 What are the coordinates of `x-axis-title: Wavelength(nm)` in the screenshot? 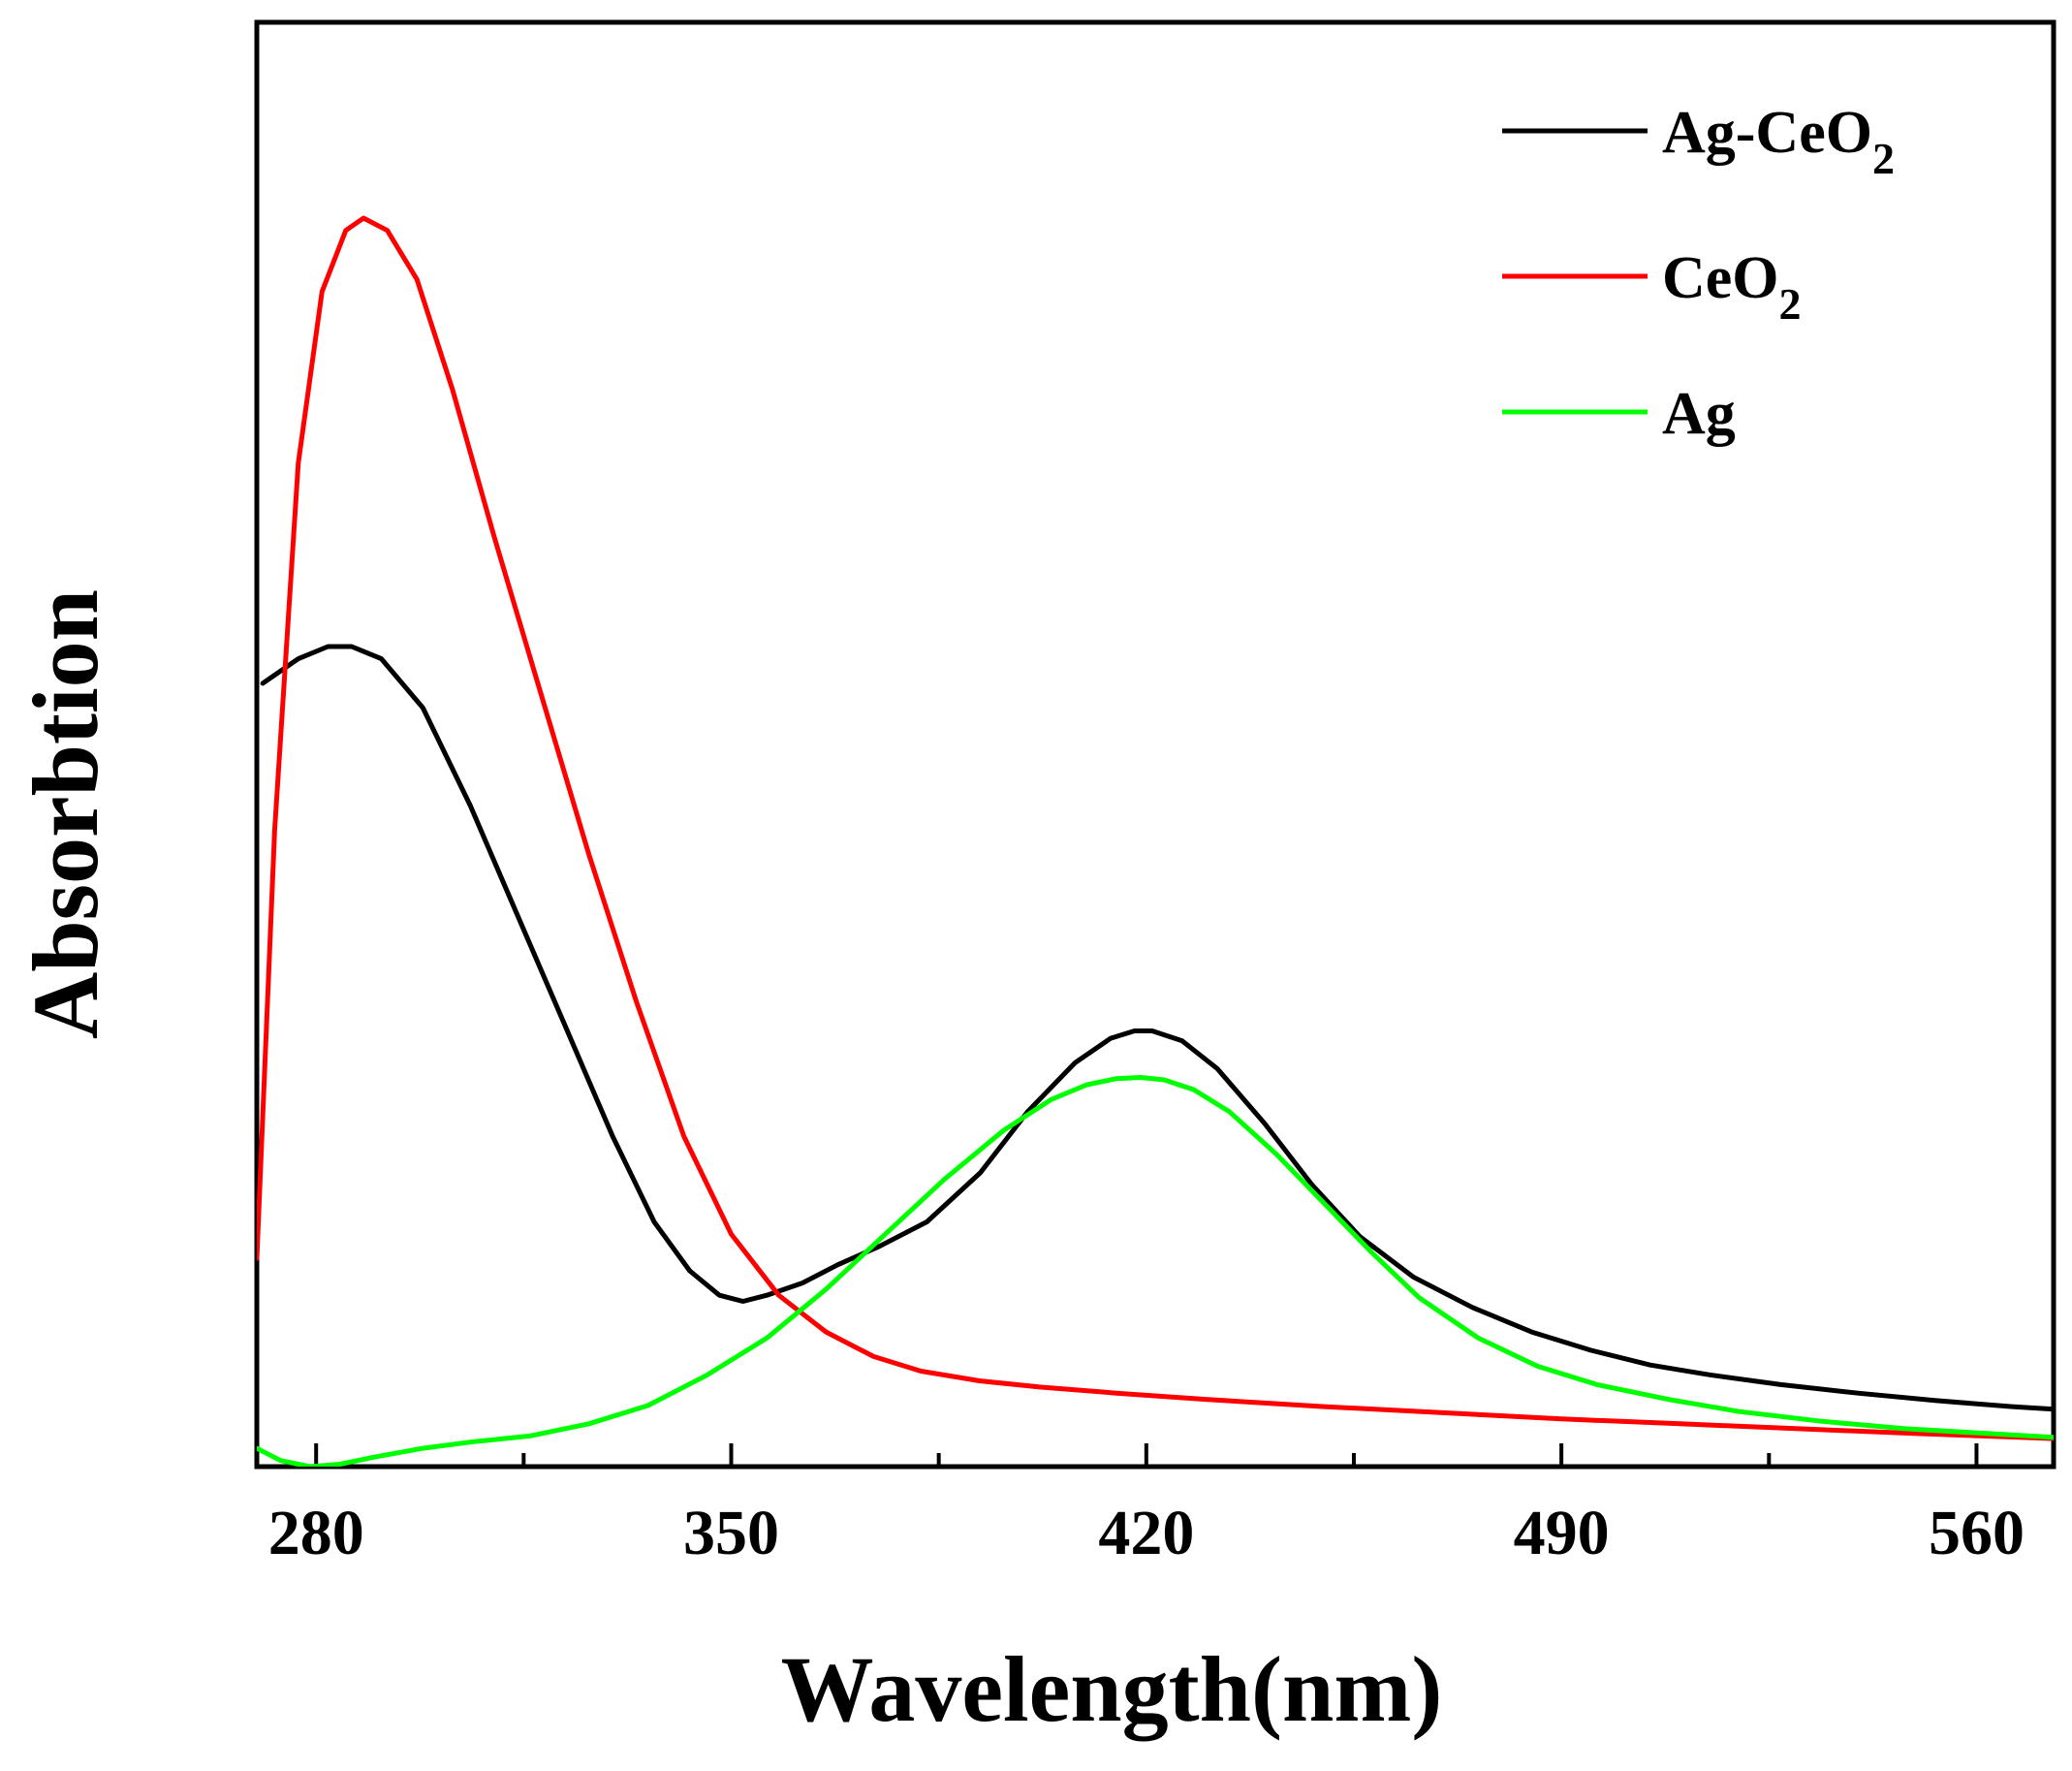 It's located at (1112, 1689).